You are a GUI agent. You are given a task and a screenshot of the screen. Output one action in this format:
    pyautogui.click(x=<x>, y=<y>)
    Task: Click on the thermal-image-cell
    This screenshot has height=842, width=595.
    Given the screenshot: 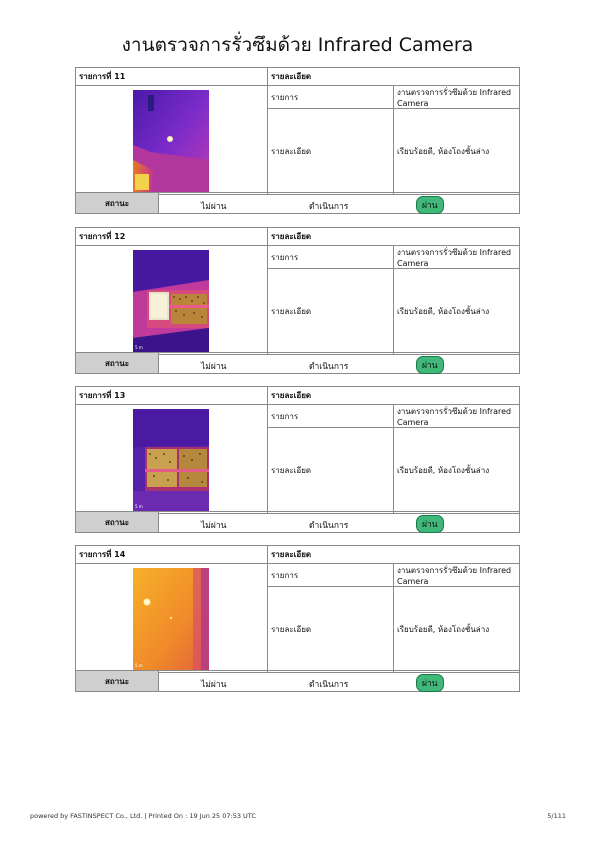 What is the action you would take?
    pyautogui.click(x=171, y=140)
    